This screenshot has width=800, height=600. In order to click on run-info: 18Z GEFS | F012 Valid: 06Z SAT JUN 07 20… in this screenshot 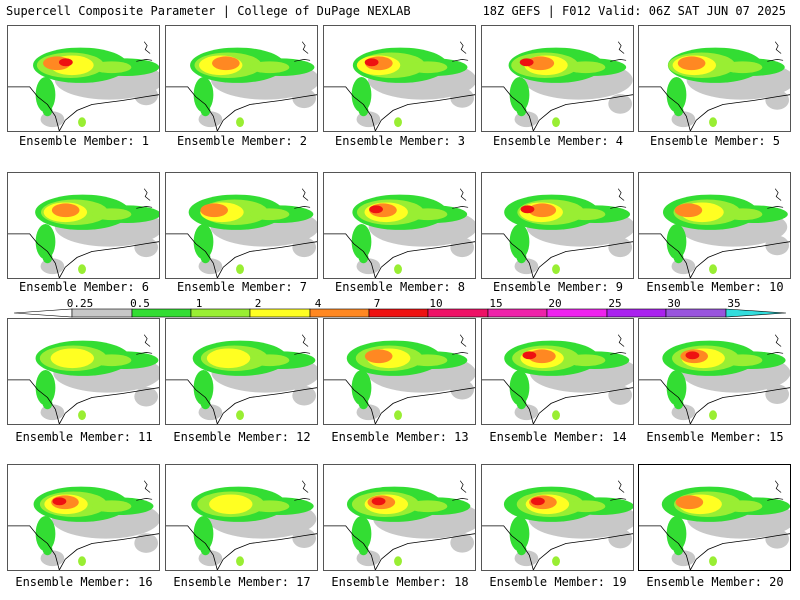, I will do `click(634, 11)`.